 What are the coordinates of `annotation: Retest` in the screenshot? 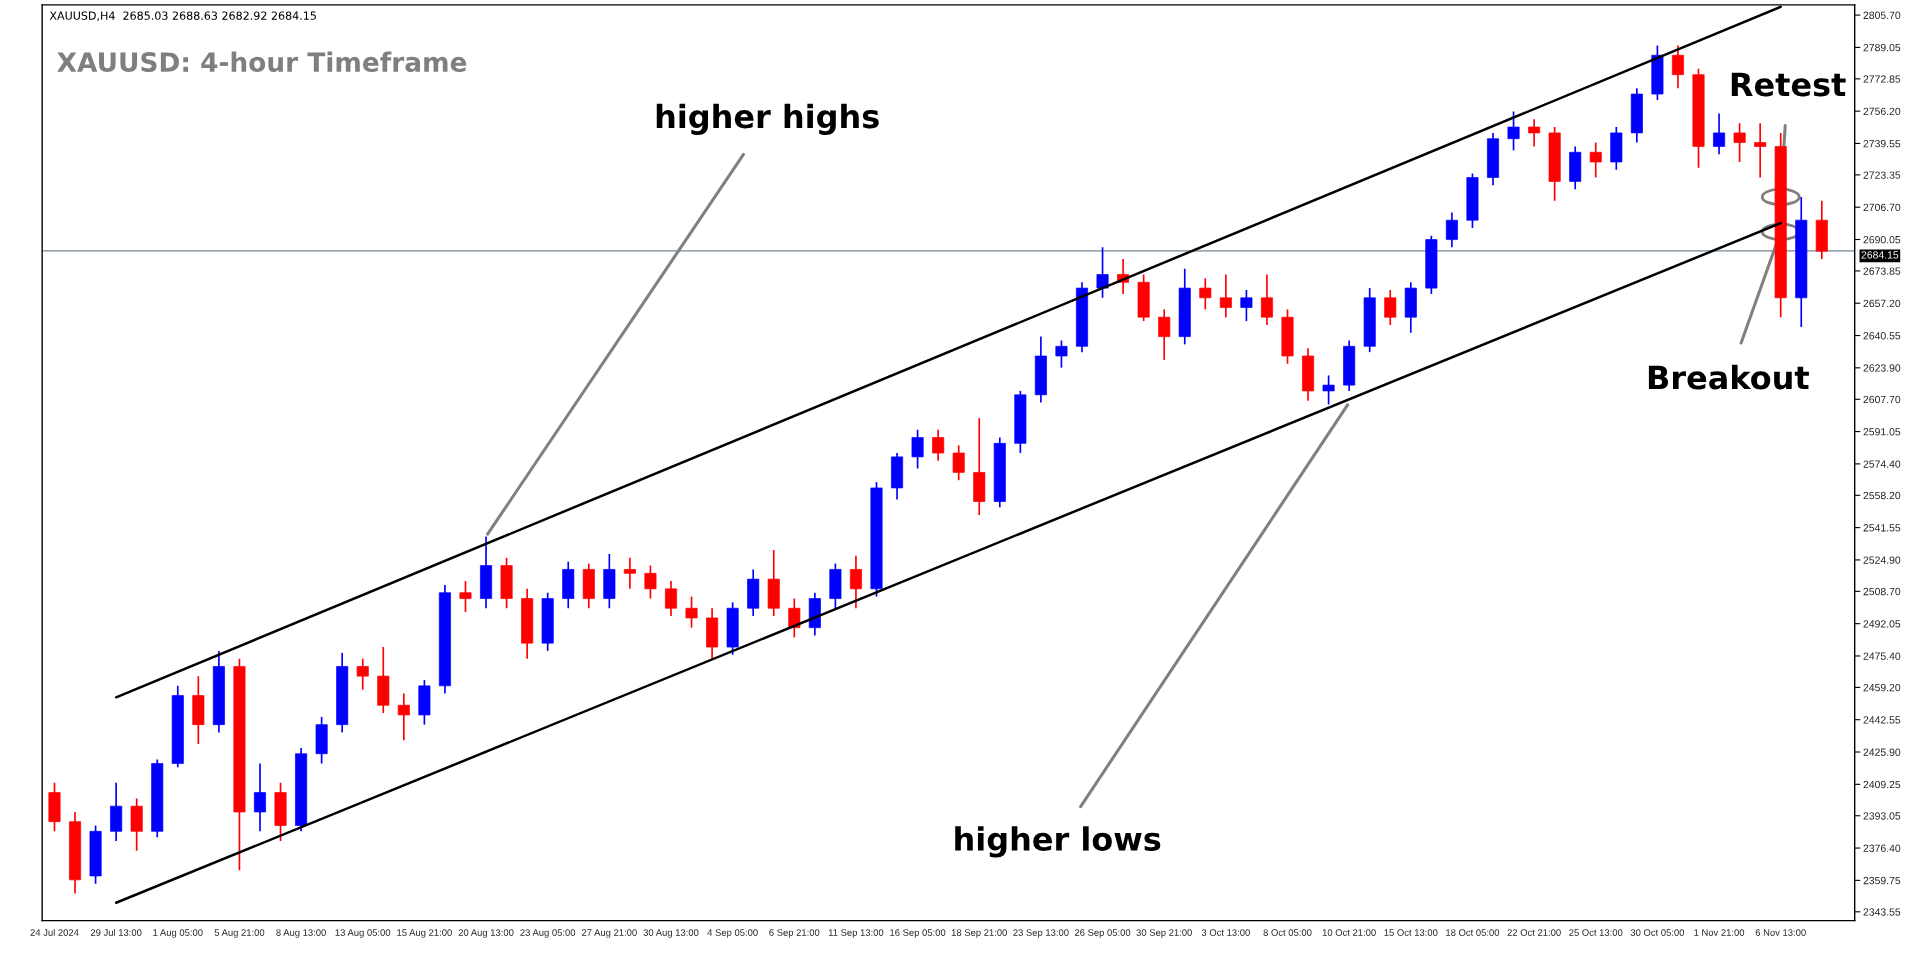 It's located at (1788, 84).